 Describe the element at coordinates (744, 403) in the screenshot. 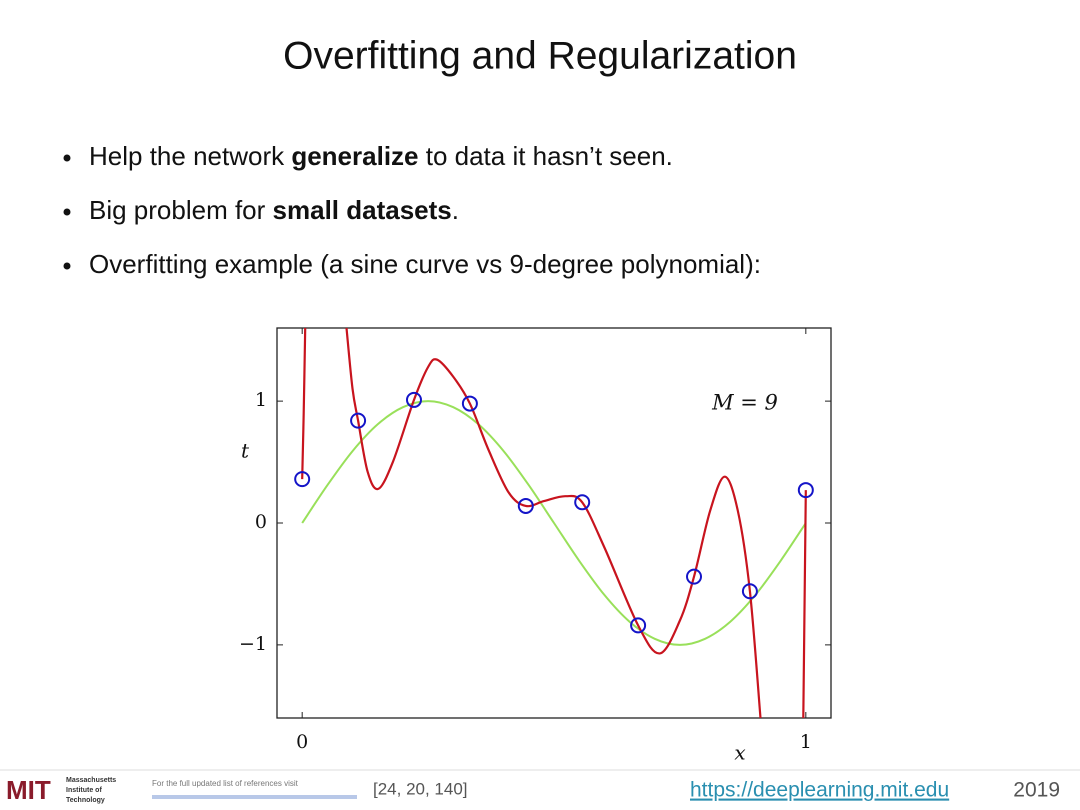

I see `annotation: M = 9` at that location.